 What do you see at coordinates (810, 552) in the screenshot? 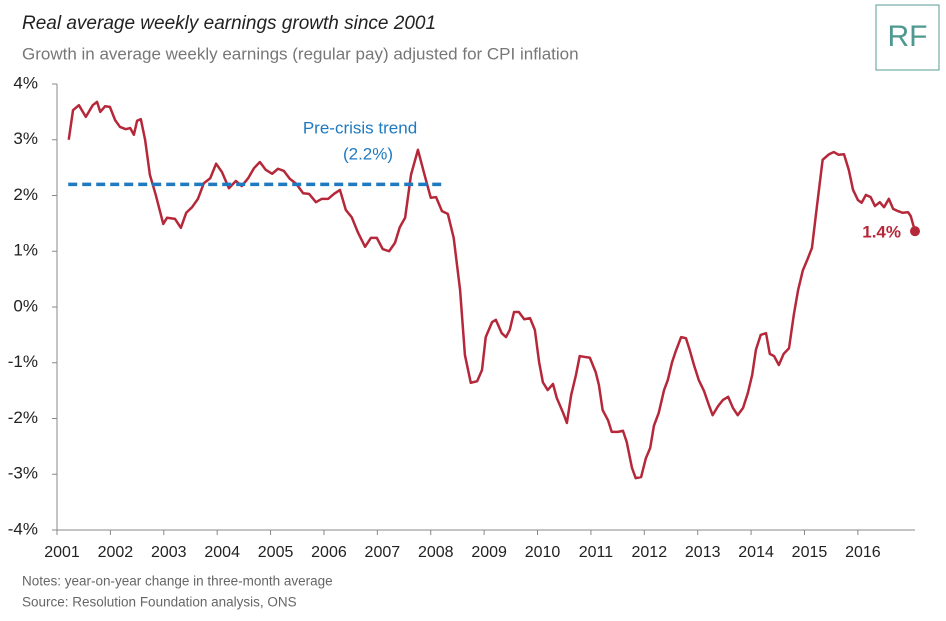
I see `x-tick-label: 2015` at bounding box center [810, 552].